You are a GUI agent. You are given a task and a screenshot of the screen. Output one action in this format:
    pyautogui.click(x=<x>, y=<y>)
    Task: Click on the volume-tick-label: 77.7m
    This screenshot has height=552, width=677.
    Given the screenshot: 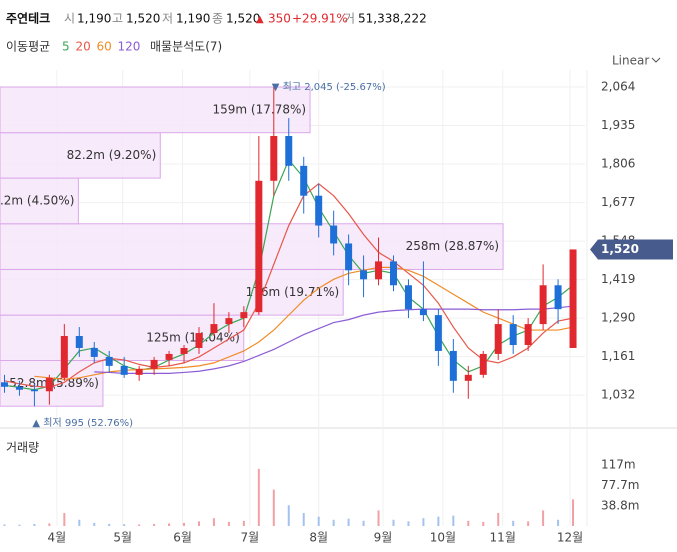 What is the action you would take?
    pyautogui.click(x=620, y=485)
    